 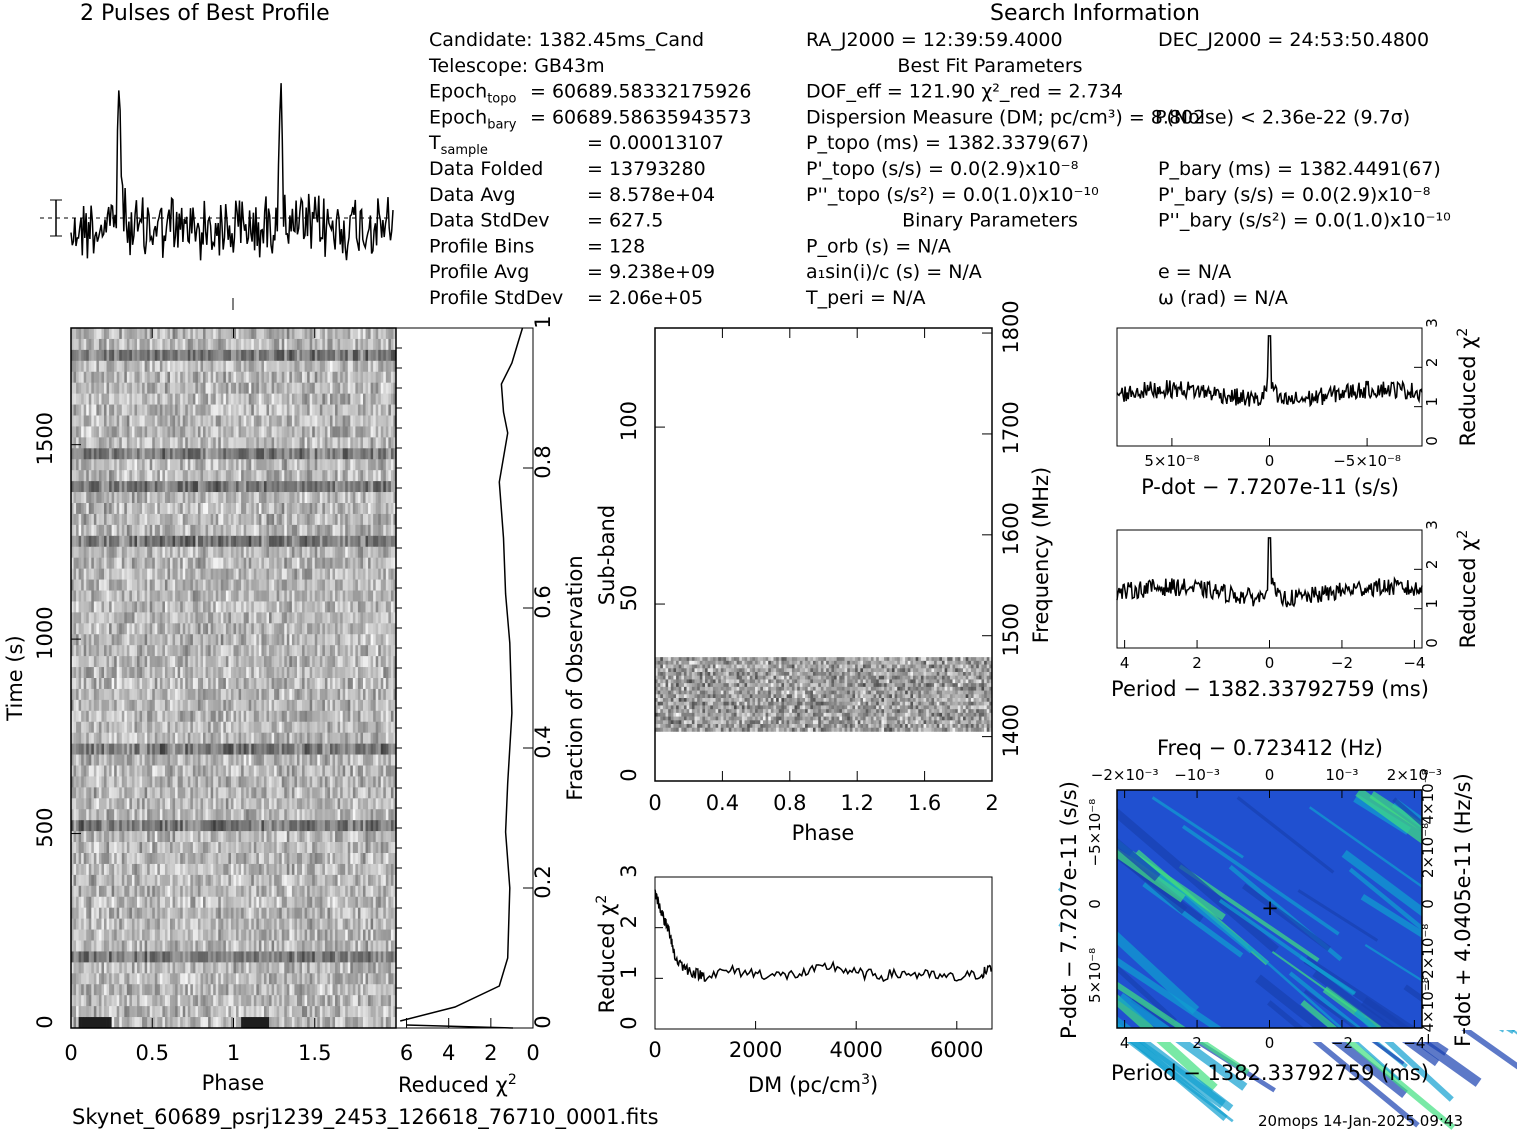 What do you see at coordinates (654, 1050) in the screenshot?
I see `dm-xtick: 0` at bounding box center [654, 1050].